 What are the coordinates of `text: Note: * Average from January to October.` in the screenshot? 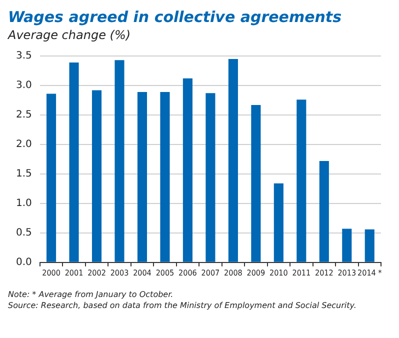 It's located at (91, 295).